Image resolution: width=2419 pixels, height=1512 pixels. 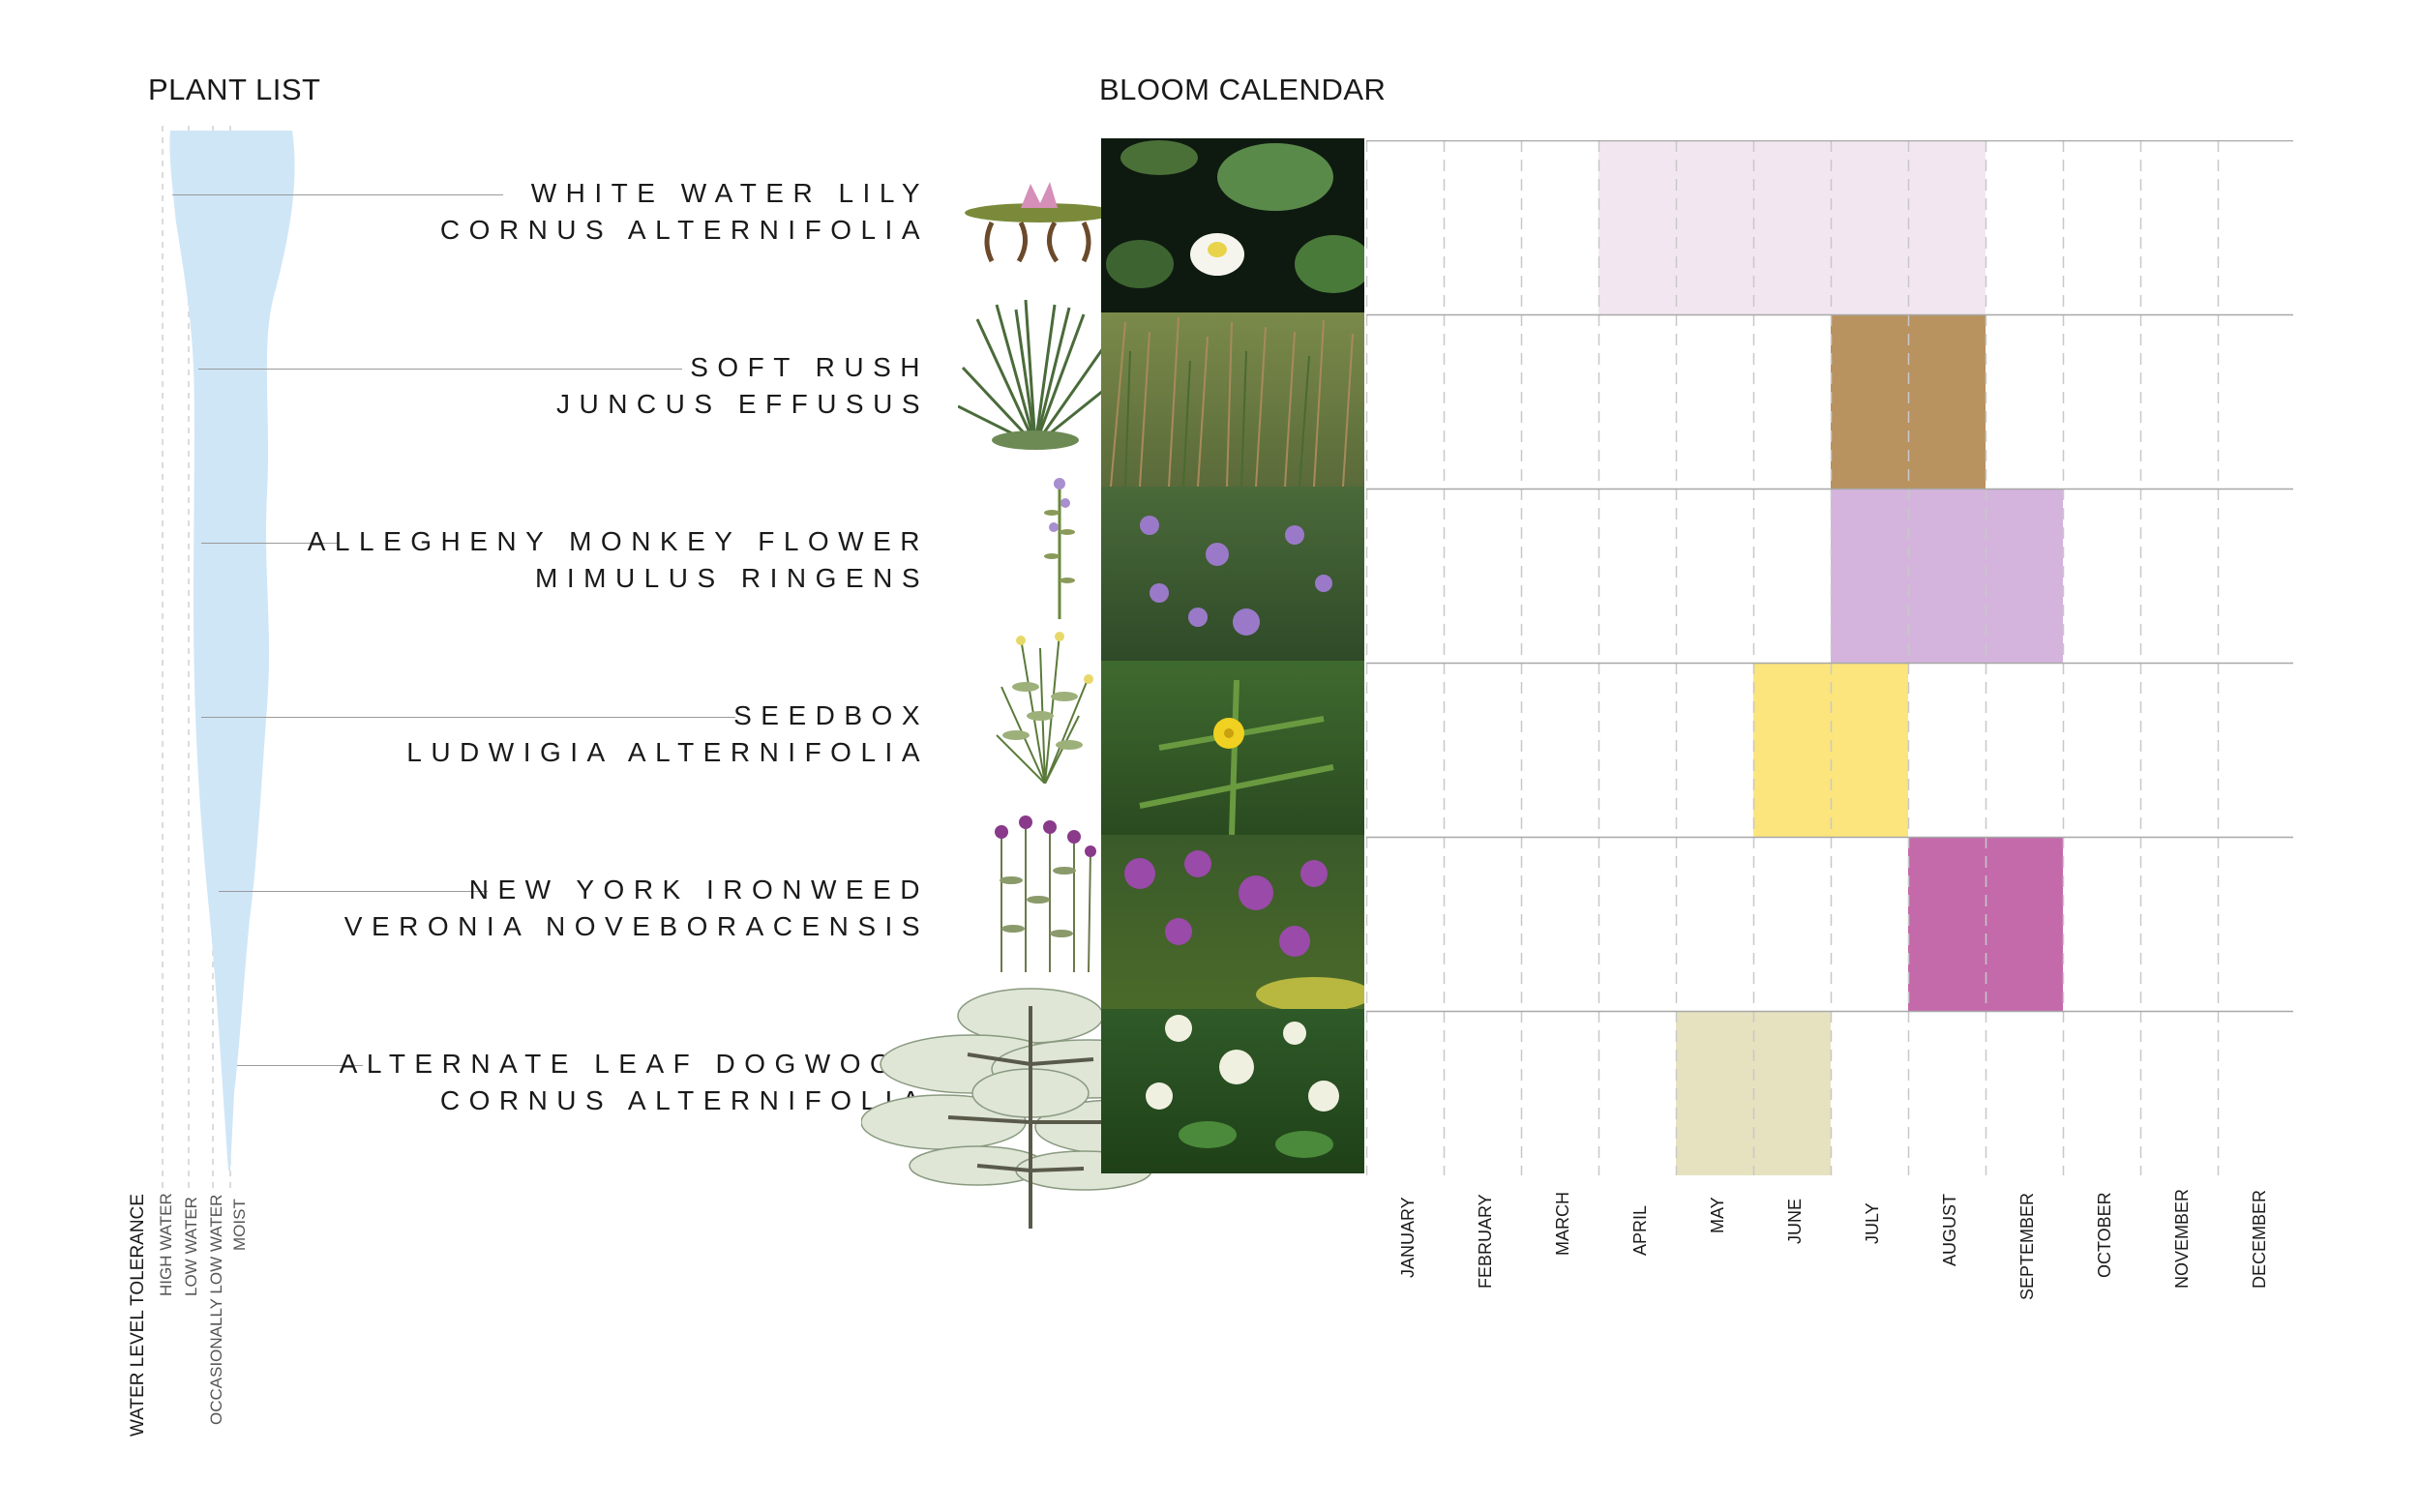 I want to click on plant-common-name: NEW YORK IRONWEED, so click(x=698, y=889).